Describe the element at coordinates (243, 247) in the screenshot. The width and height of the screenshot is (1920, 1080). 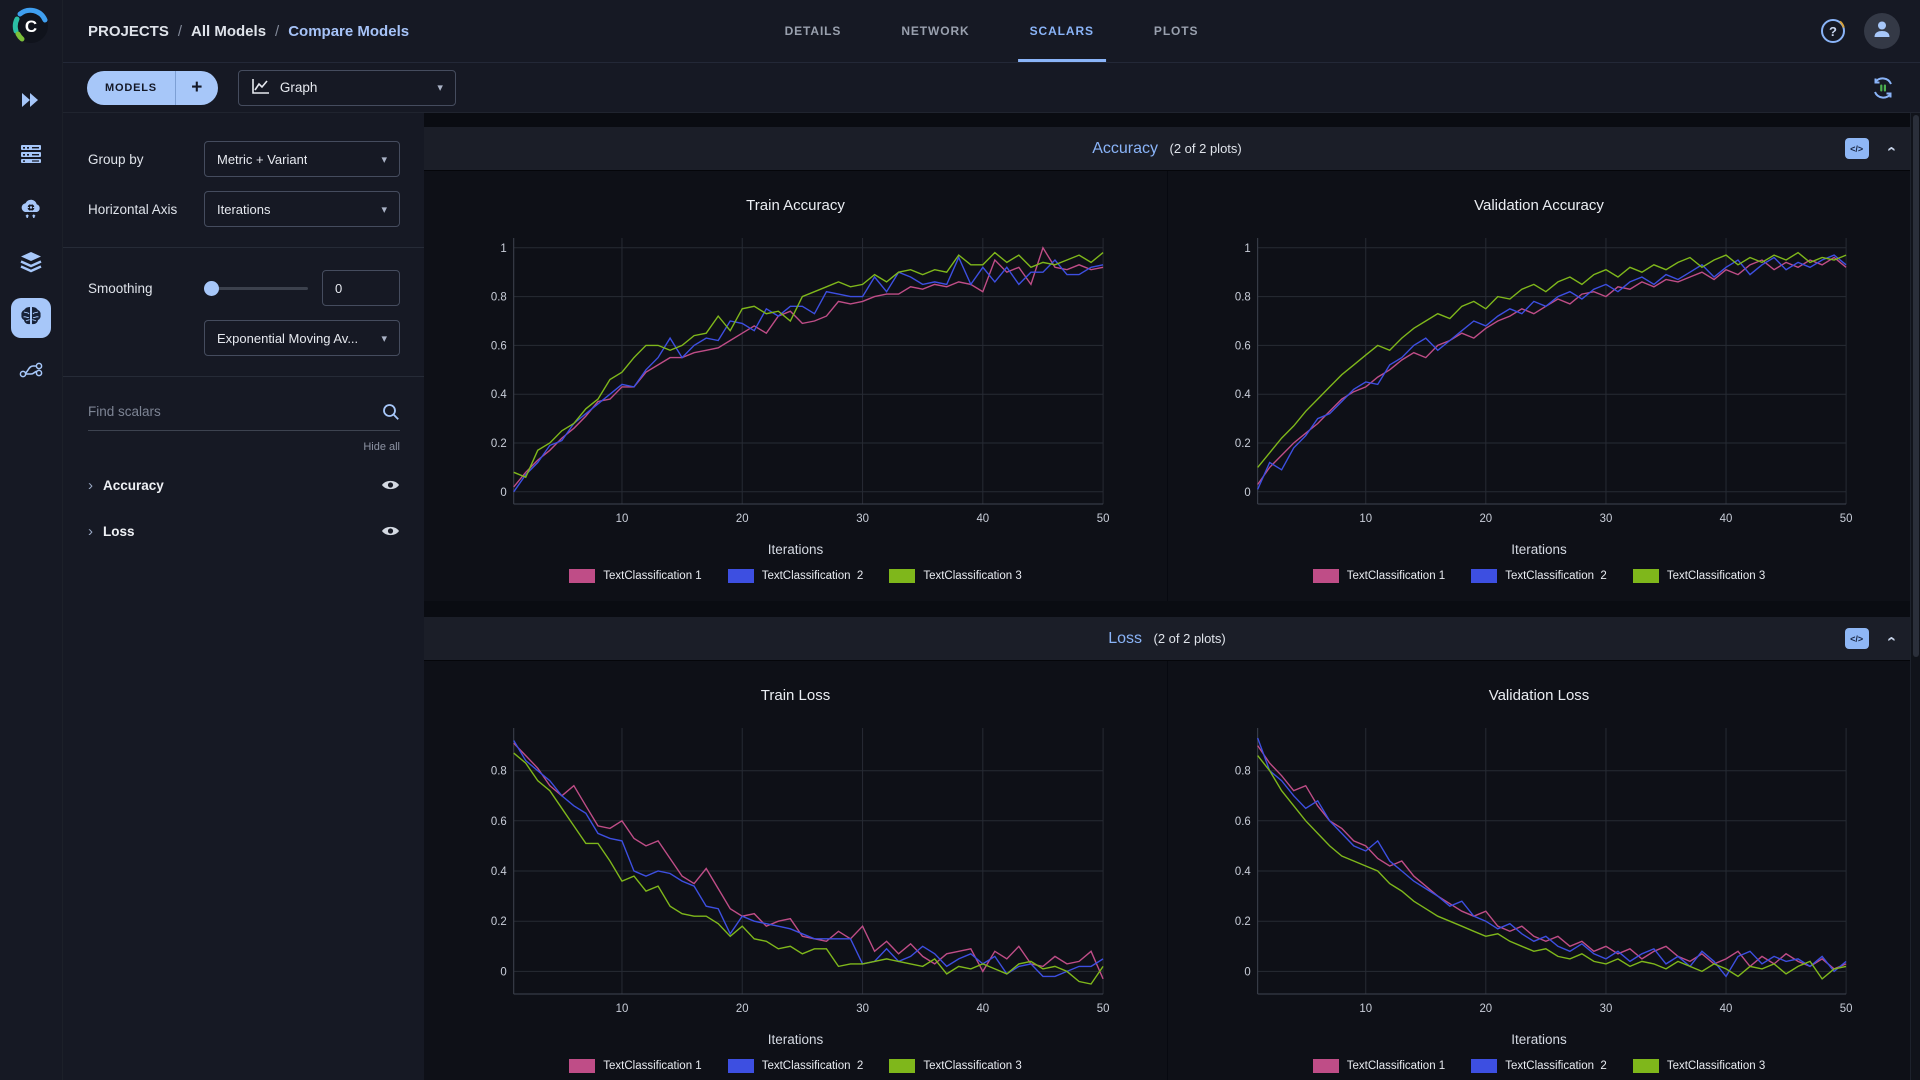
I see `panel-divider` at that location.